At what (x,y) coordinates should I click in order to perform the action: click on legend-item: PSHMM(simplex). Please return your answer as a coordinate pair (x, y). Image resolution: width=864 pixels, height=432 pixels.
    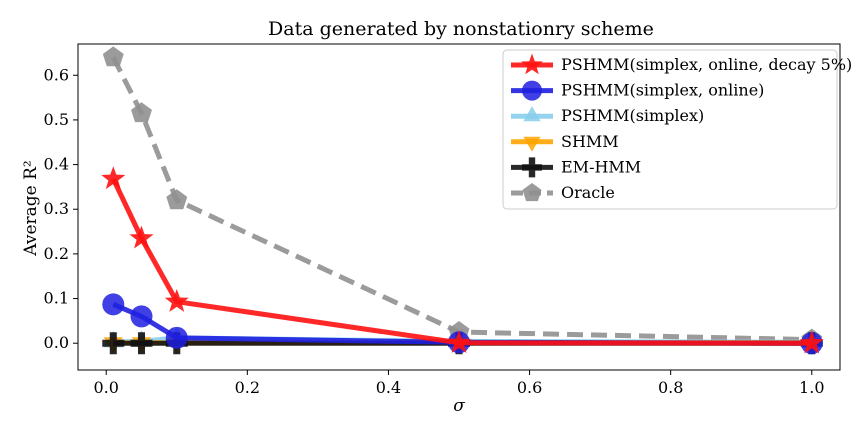
    Looking at the image, I should click on (607, 115).